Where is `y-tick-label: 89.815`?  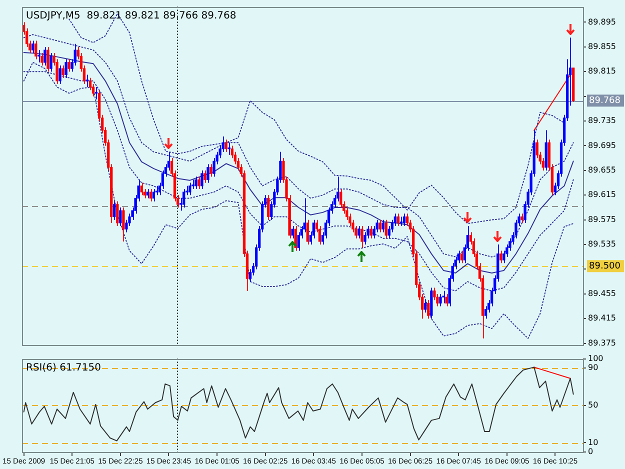 y-tick-label: 89.815 is located at coordinates (602, 71).